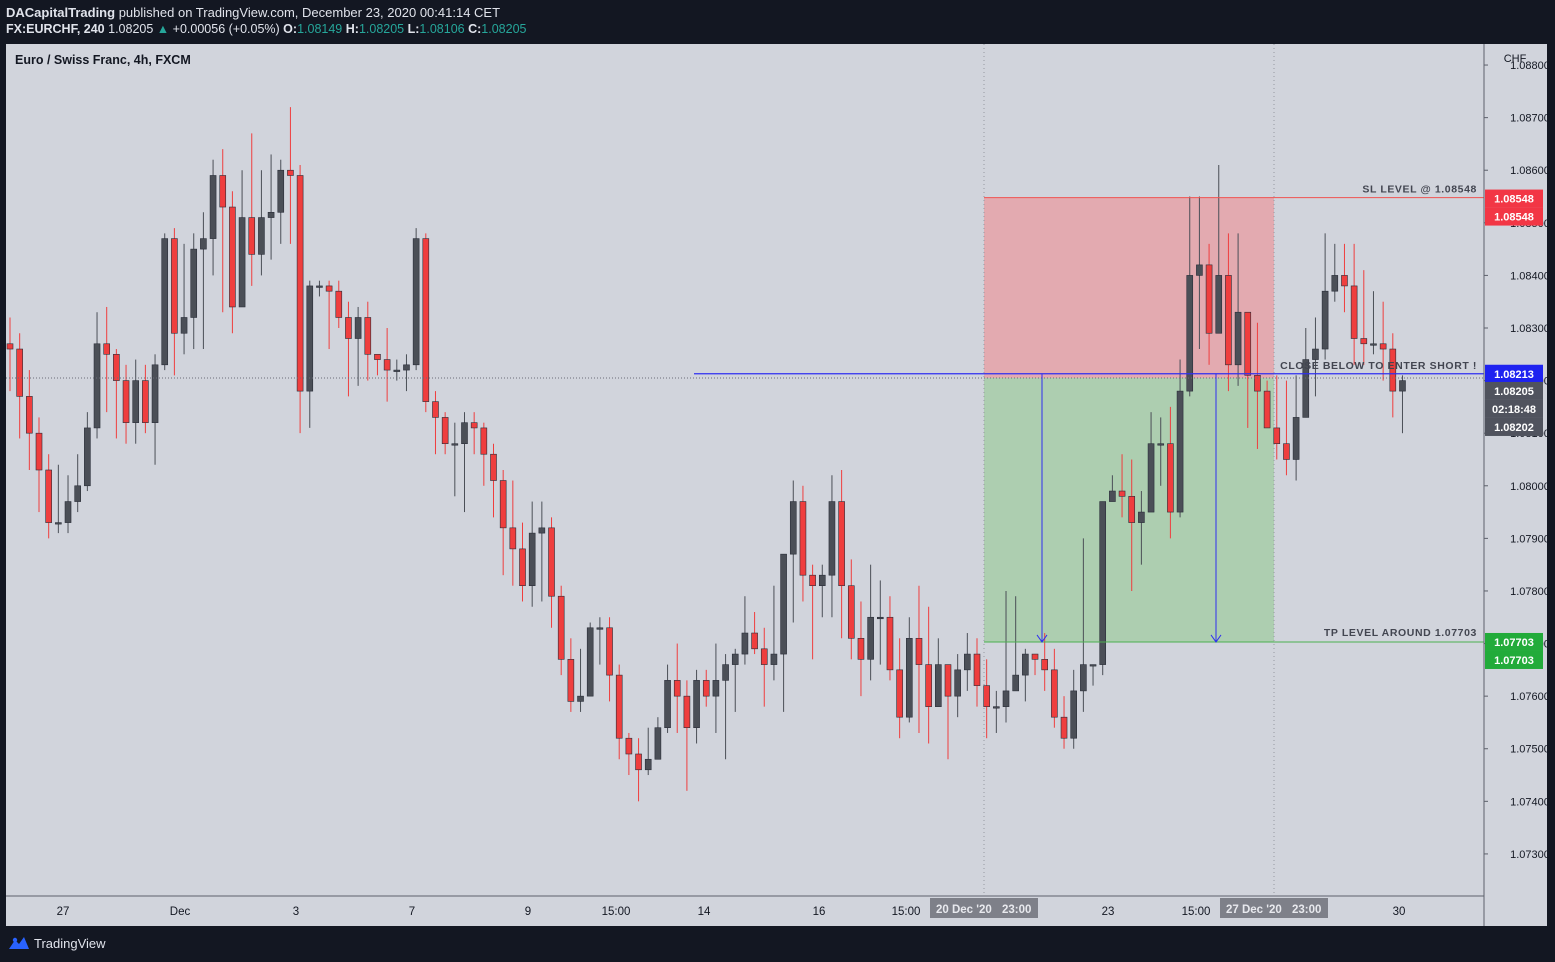 The width and height of the screenshot is (1555, 962). I want to click on time-tick-label: 23, so click(1108, 912).